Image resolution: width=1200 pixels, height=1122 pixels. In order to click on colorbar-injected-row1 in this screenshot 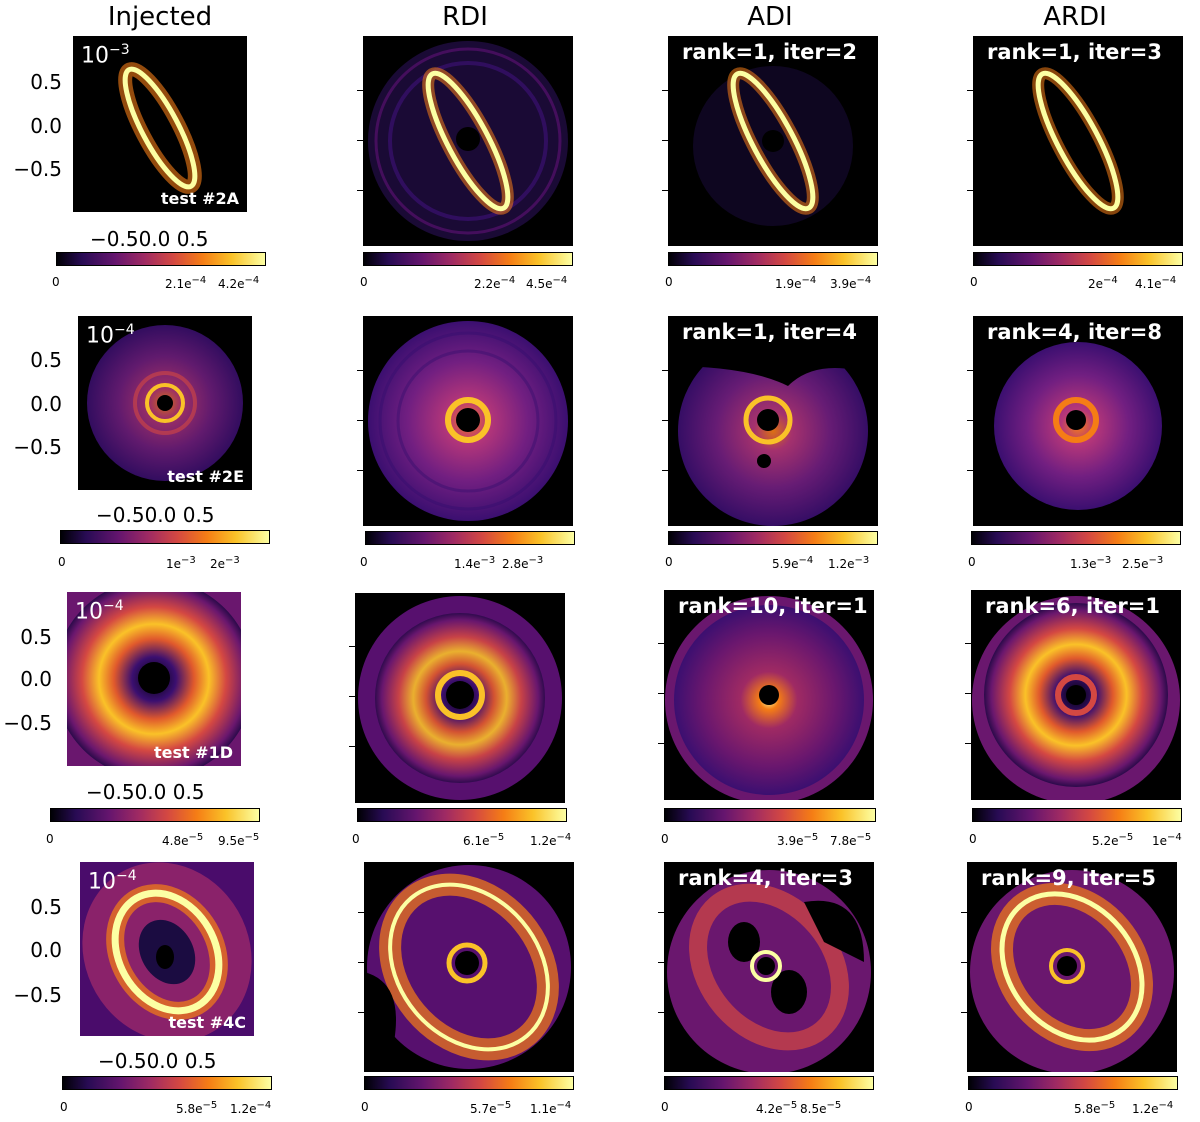, I will do `click(161, 259)`.